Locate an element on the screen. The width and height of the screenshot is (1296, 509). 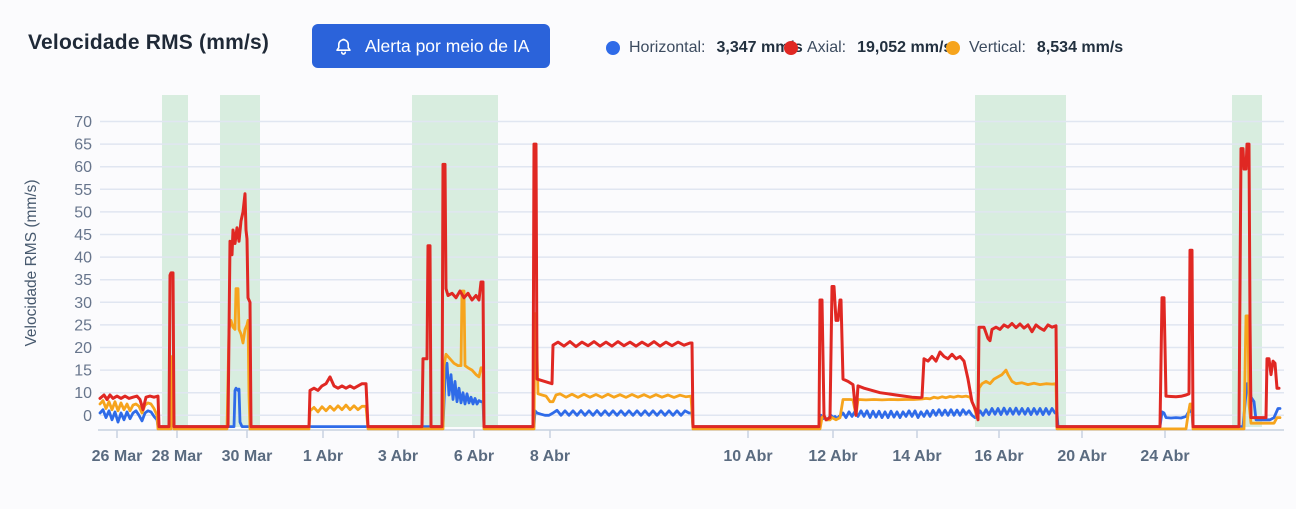
y-axis-title: Velocidade RMS (mm/s) is located at coordinates (31, 262).